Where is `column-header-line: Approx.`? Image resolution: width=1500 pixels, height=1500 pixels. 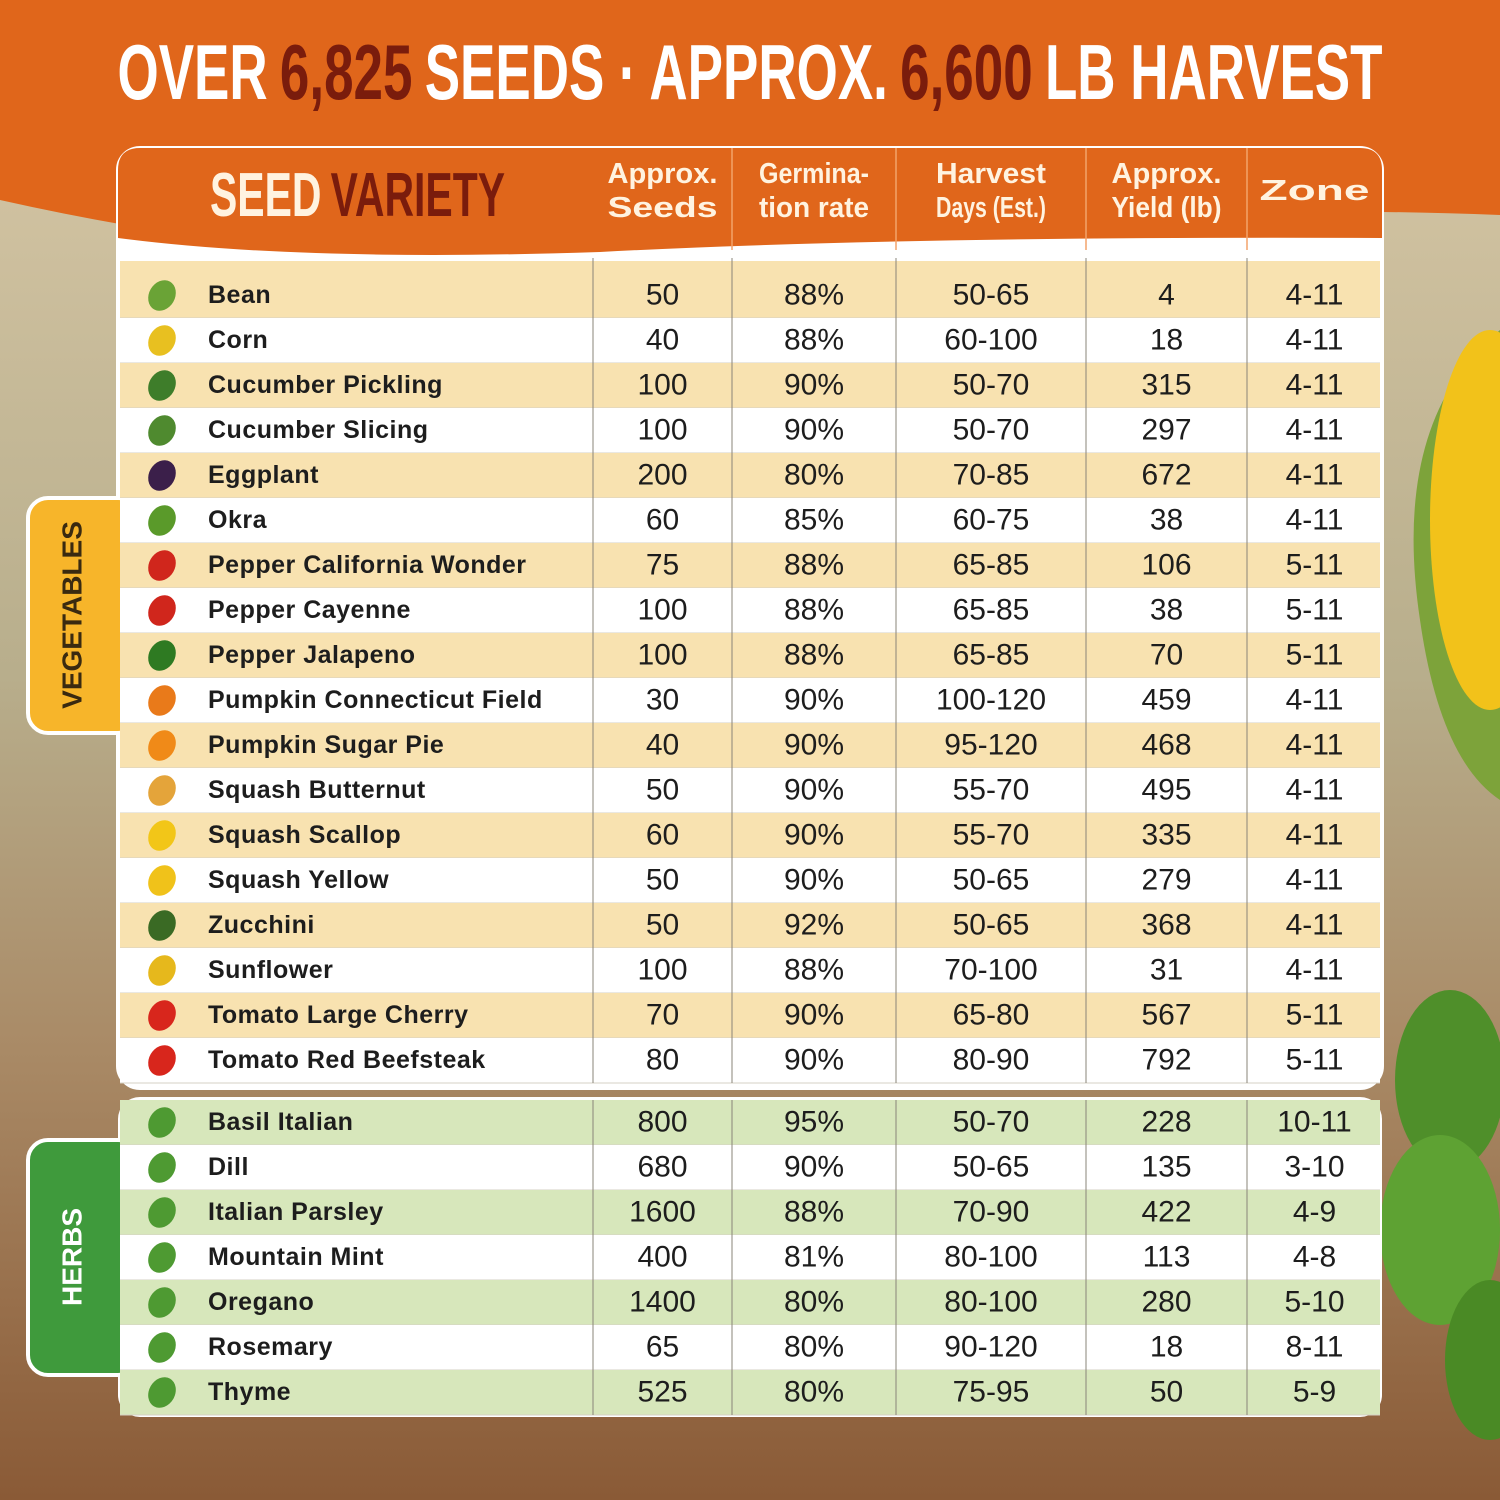
column-header-line: Approx. is located at coordinates (663, 174).